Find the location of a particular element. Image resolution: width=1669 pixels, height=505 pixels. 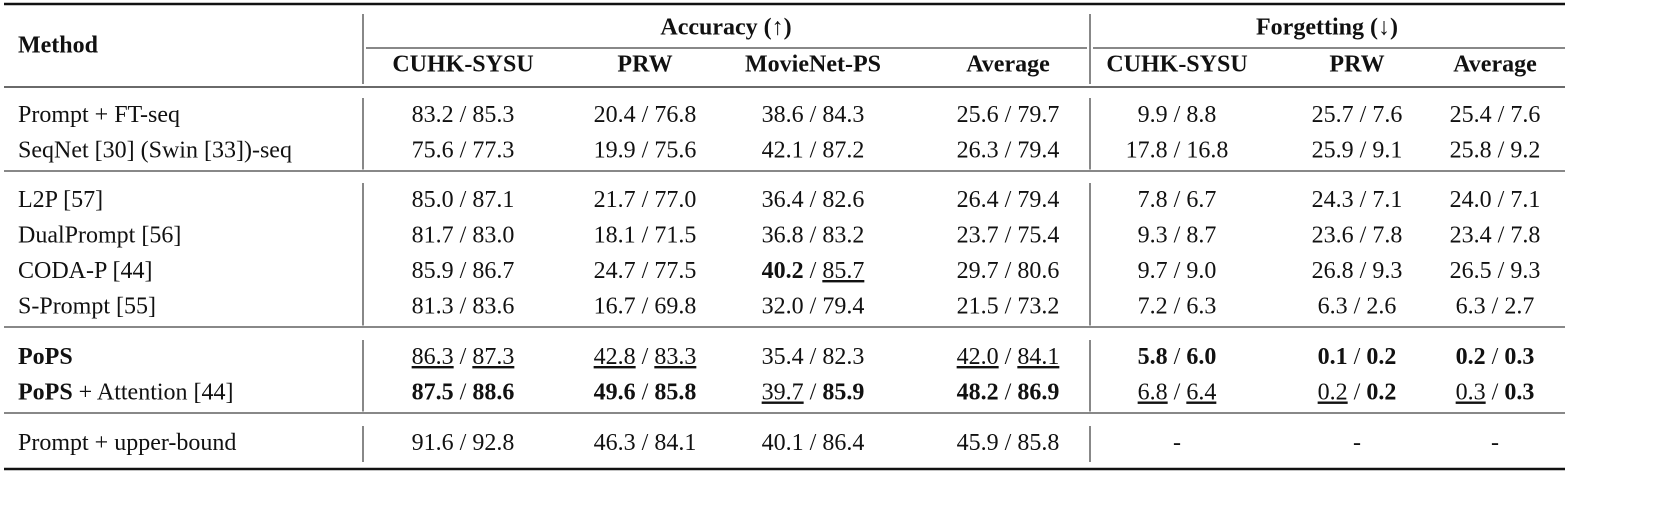

value: 77.5 is located at coordinates (675, 271).